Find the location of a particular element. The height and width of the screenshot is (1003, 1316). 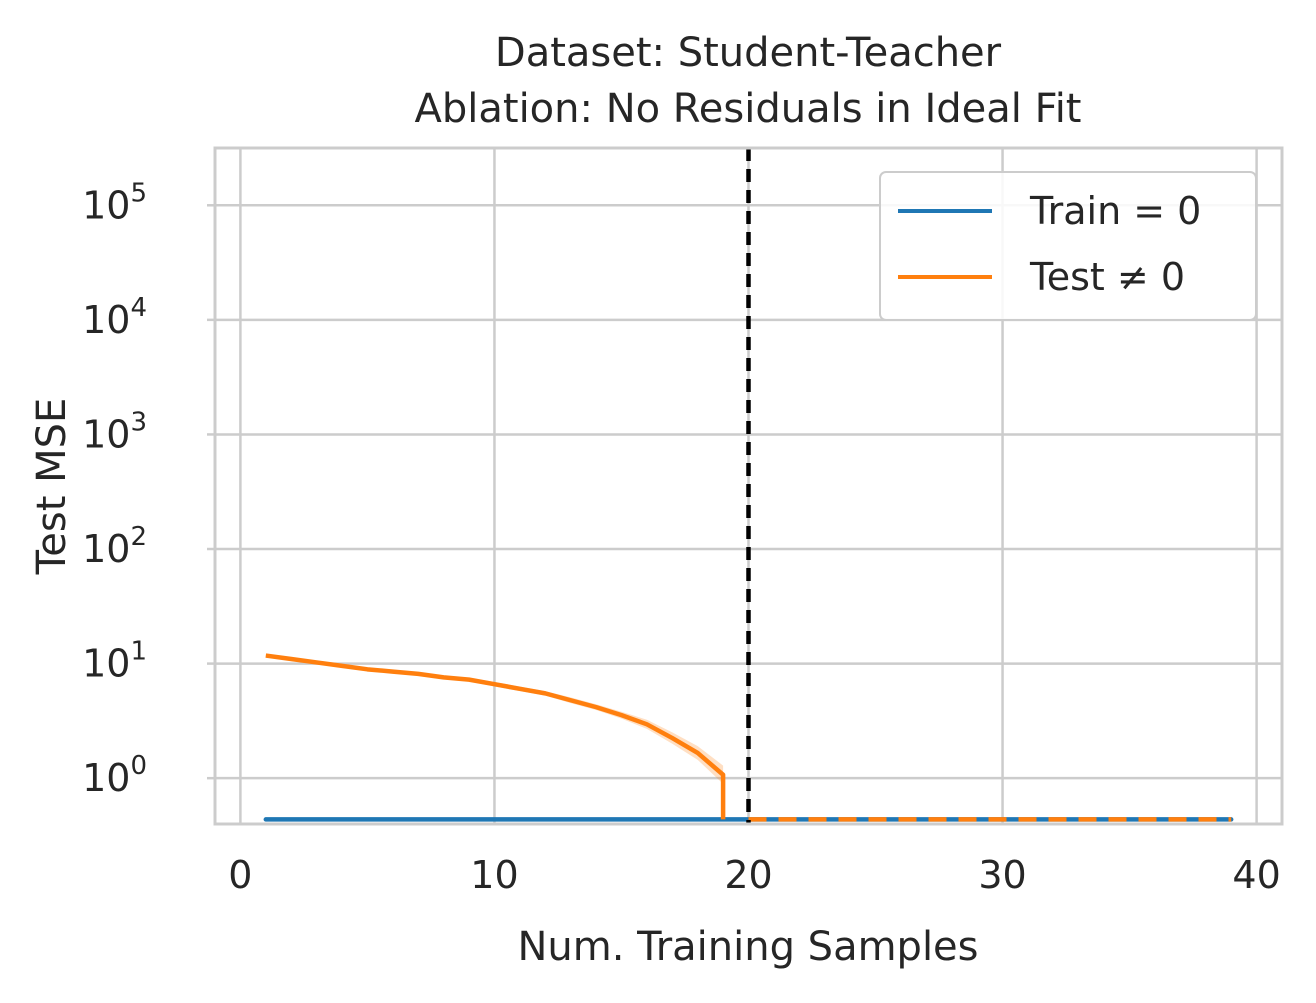

chart-title-line-2: Ablation: No Residuals in Ideal Fit is located at coordinates (748, 109).